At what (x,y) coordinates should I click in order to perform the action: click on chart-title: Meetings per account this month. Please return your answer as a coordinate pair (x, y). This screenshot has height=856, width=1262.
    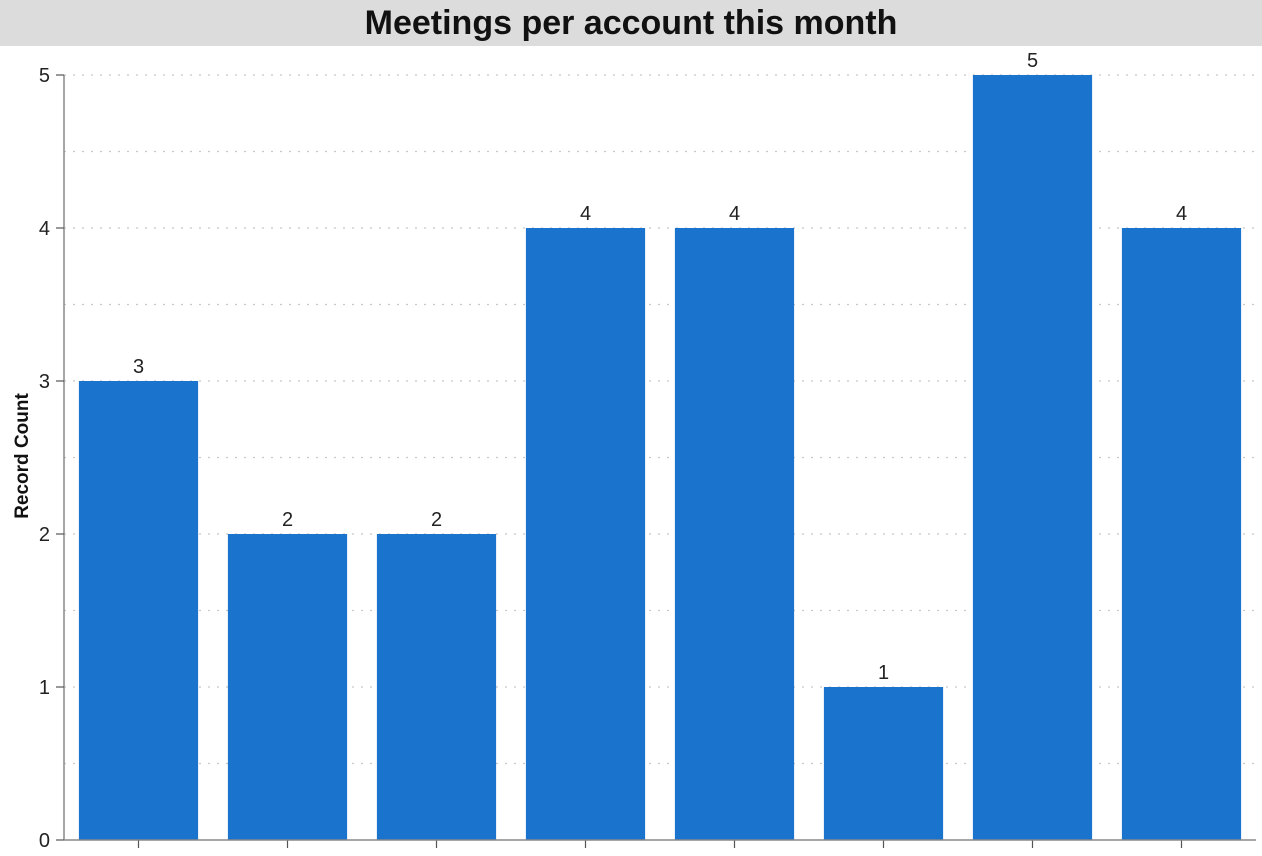
    Looking at the image, I should click on (631, 23).